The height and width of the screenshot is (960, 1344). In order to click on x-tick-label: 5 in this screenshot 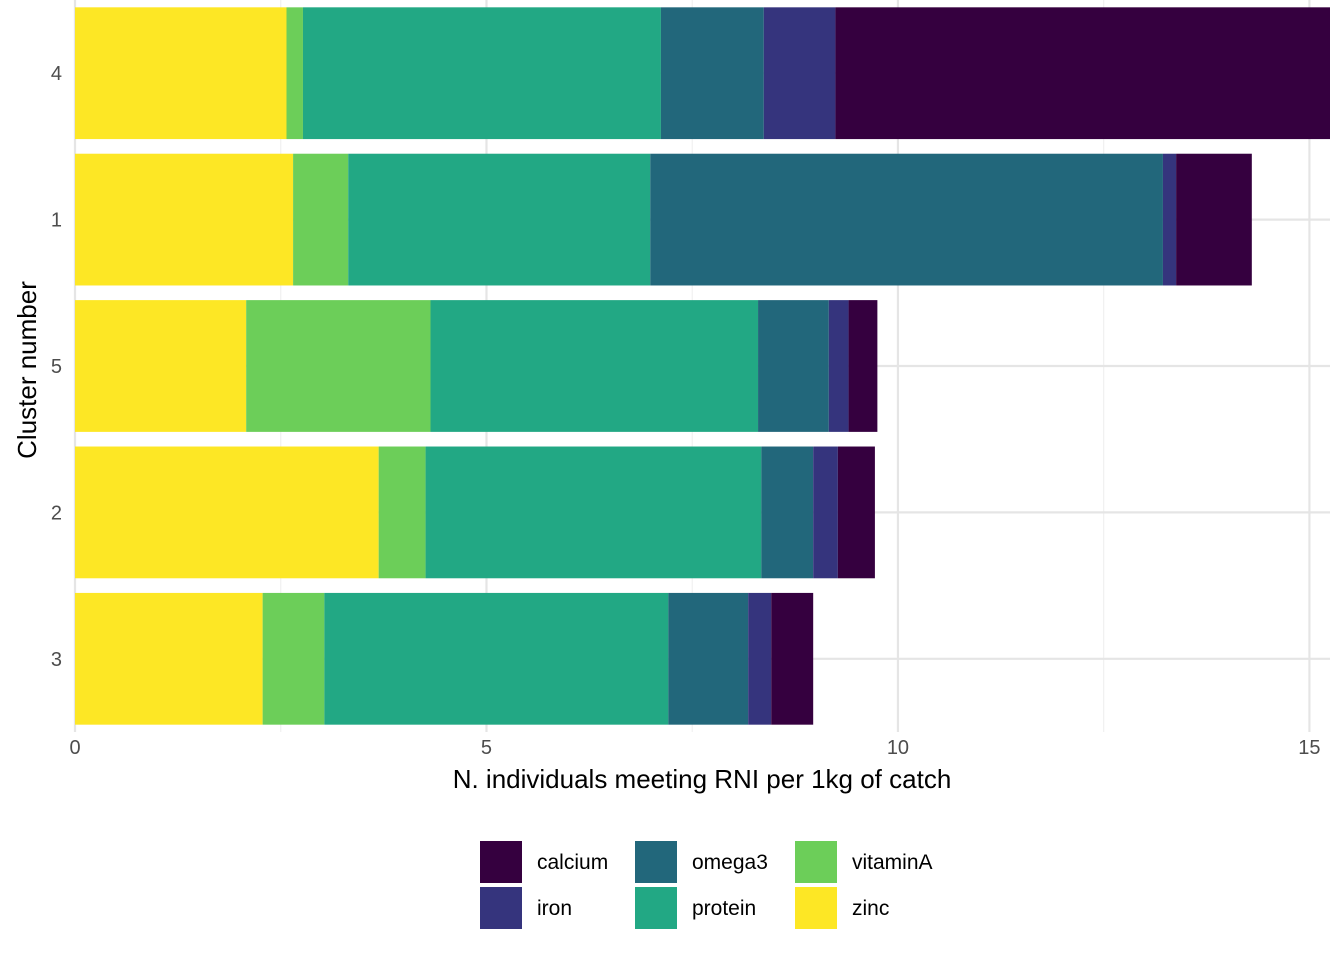, I will do `click(486, 748)`.